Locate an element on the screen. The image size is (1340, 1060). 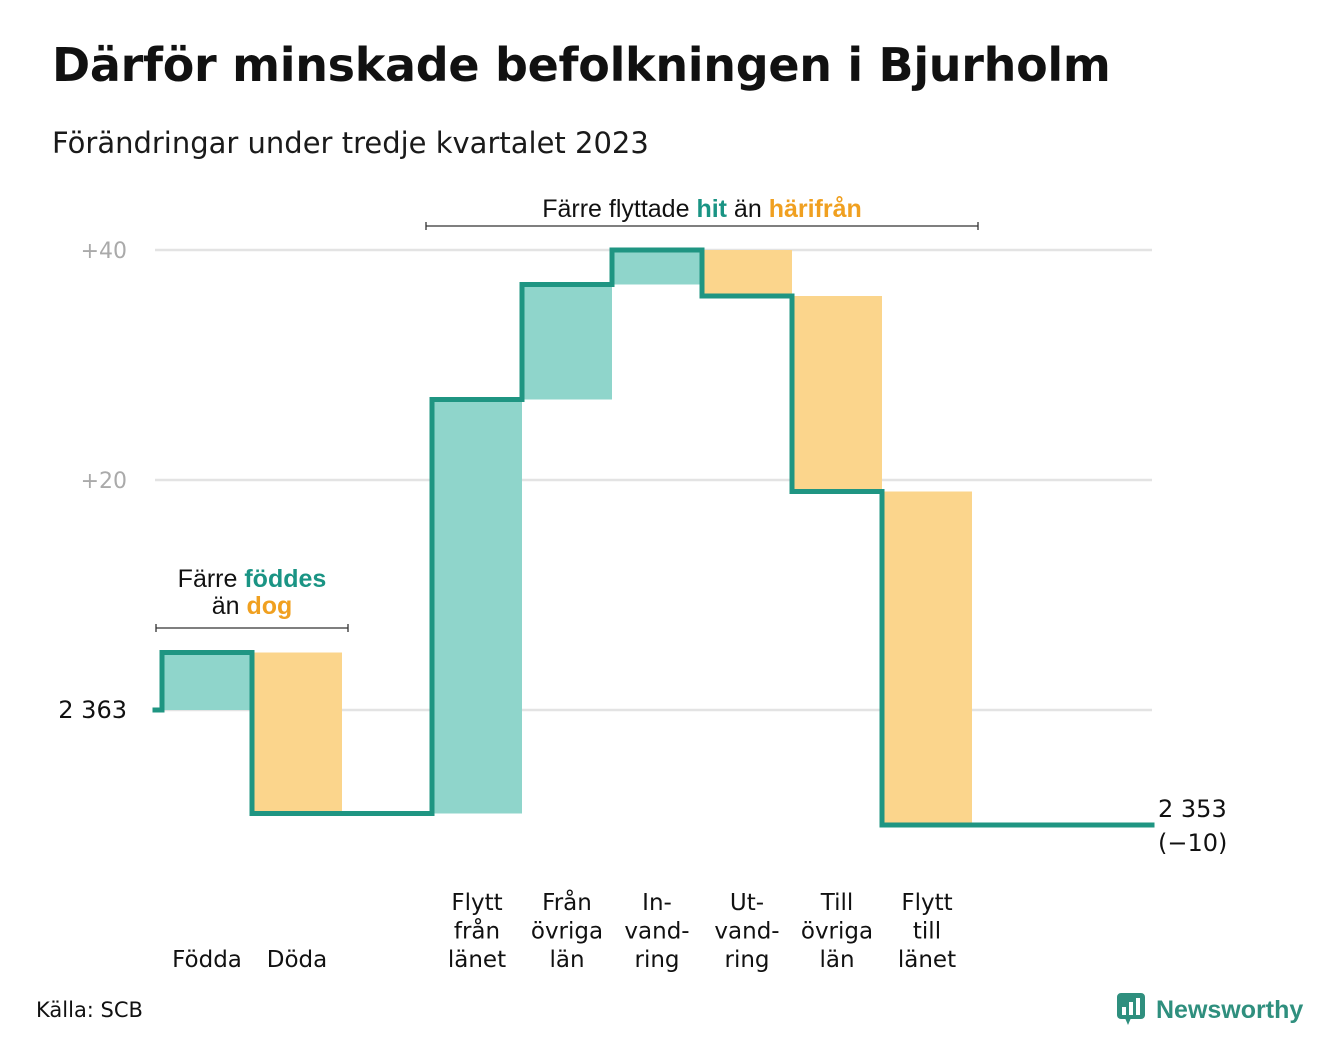
x-category-label-line: Till is located at coordinates (837, 903).